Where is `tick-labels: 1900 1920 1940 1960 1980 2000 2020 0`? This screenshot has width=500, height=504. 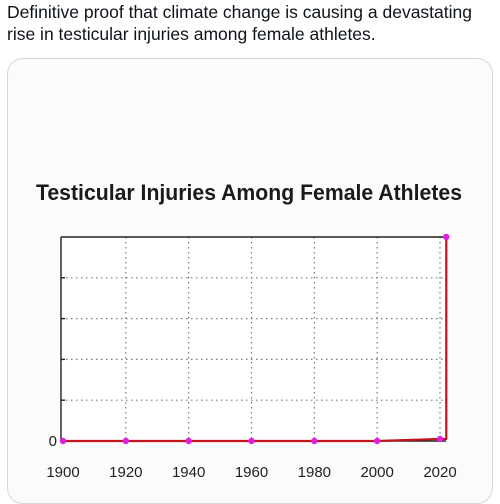
tick-labels: 1900 1920 1940 1960 1980 2000 2020 0 is located at coordinates (251, 457).